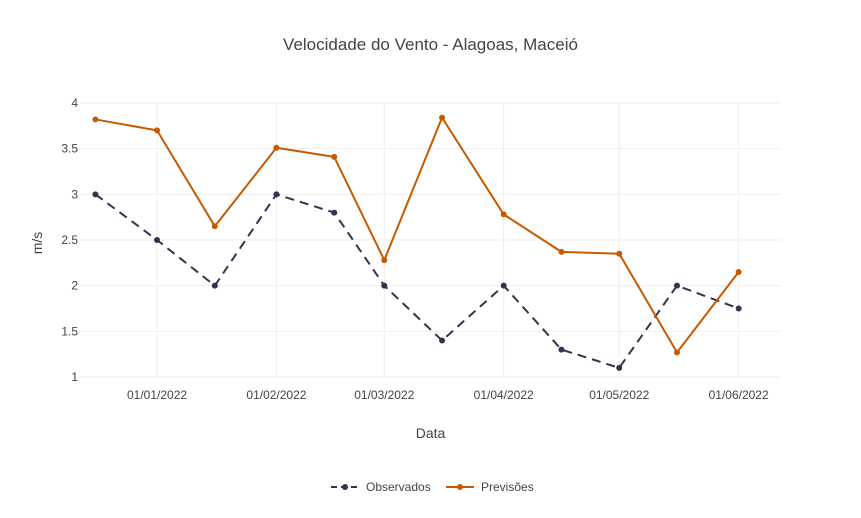  What do you see at coordinates (619, 395) in the screenshot?
I see `x-tick-label: 01/05/2022` at bounding box center [619, 395].